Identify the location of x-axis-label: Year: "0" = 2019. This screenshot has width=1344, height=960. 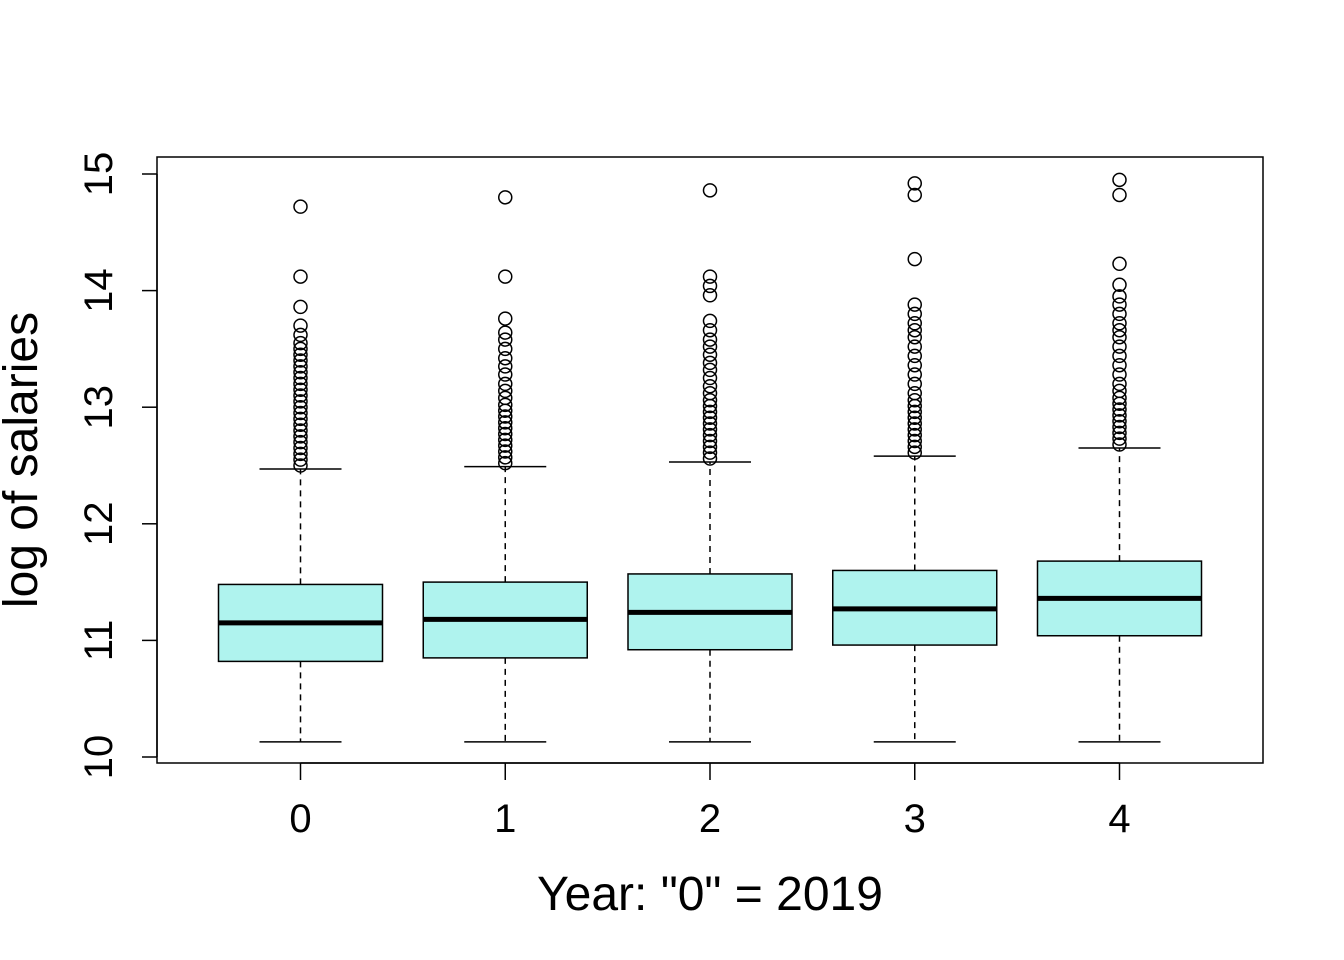
(710, 894).